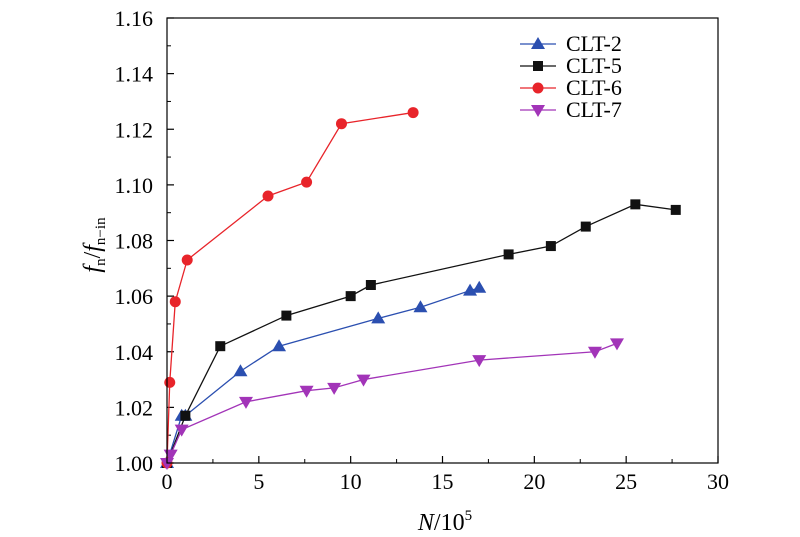 The height and width of the screenshot is (537, 800). I want to click on legend-label: CLT-5, so click(594, 65).